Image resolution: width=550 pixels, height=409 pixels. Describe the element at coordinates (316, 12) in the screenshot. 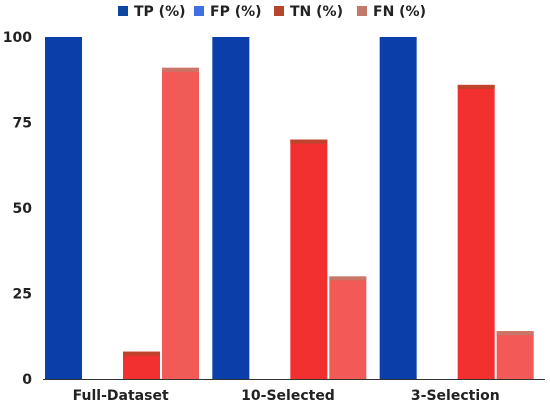

I see `legend-label: TN (%)` at that location.